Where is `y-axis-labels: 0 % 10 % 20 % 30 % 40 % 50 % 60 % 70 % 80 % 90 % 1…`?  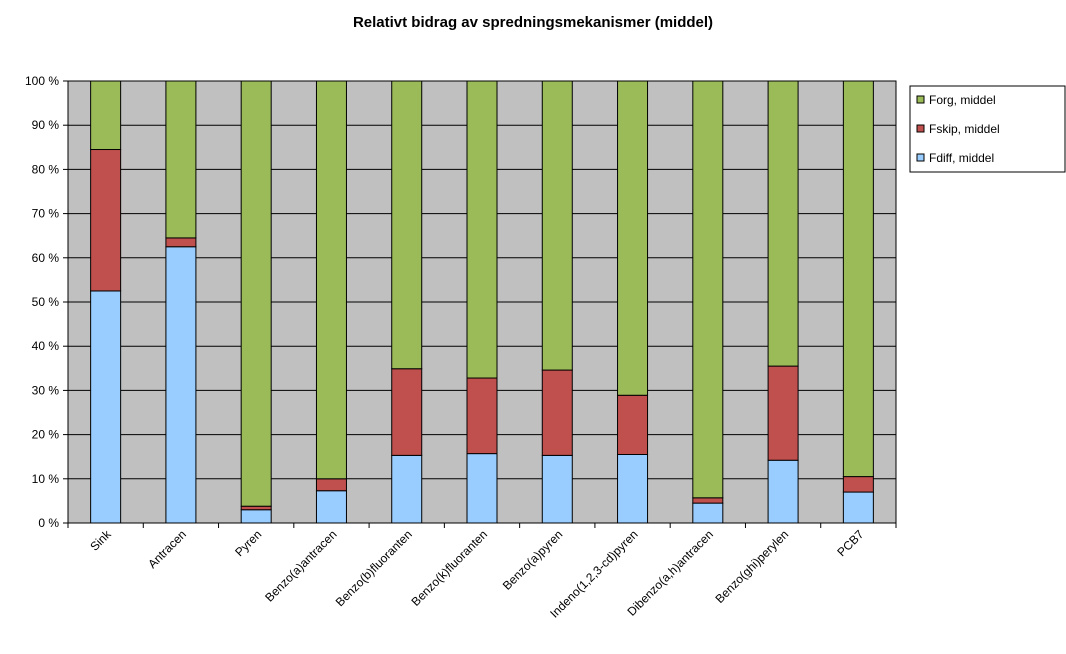
y-axis-labels: 0 % 10 % 20 % 30 % 40 % 50 % 60 % 70 % 80 % 90 % 1… is located at coordinates (42, 302).